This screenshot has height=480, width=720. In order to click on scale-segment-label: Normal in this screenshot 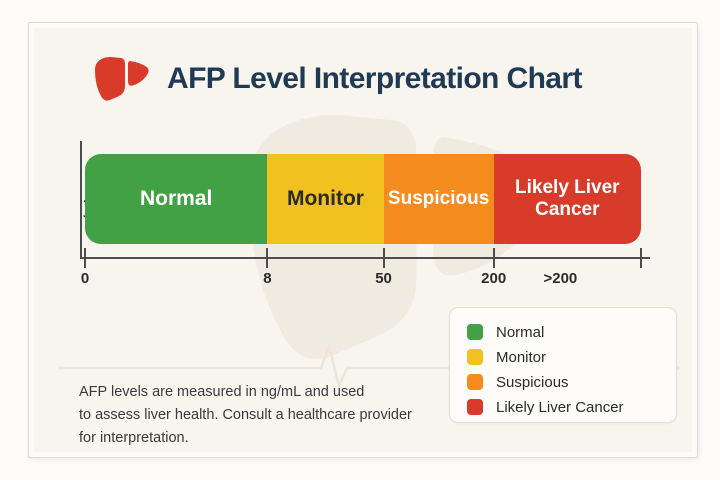, I will do `click(176, 198)`.